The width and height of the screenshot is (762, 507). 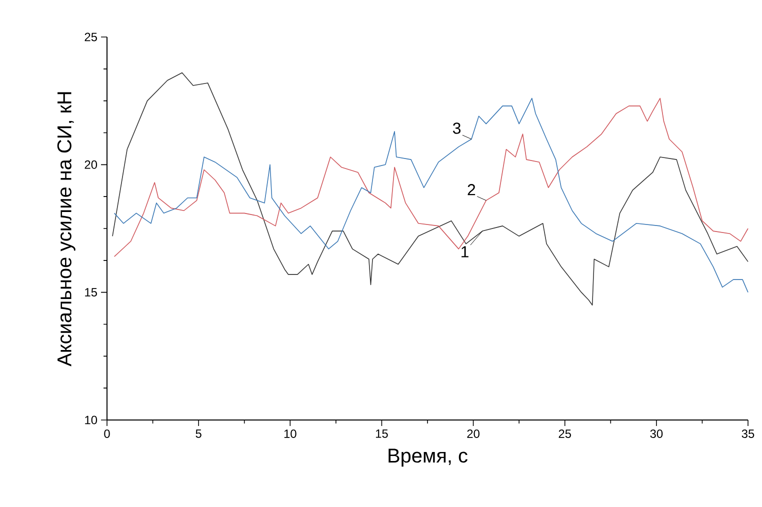 I want to click on y-tick-label: 25, so click(x=90, y=37).